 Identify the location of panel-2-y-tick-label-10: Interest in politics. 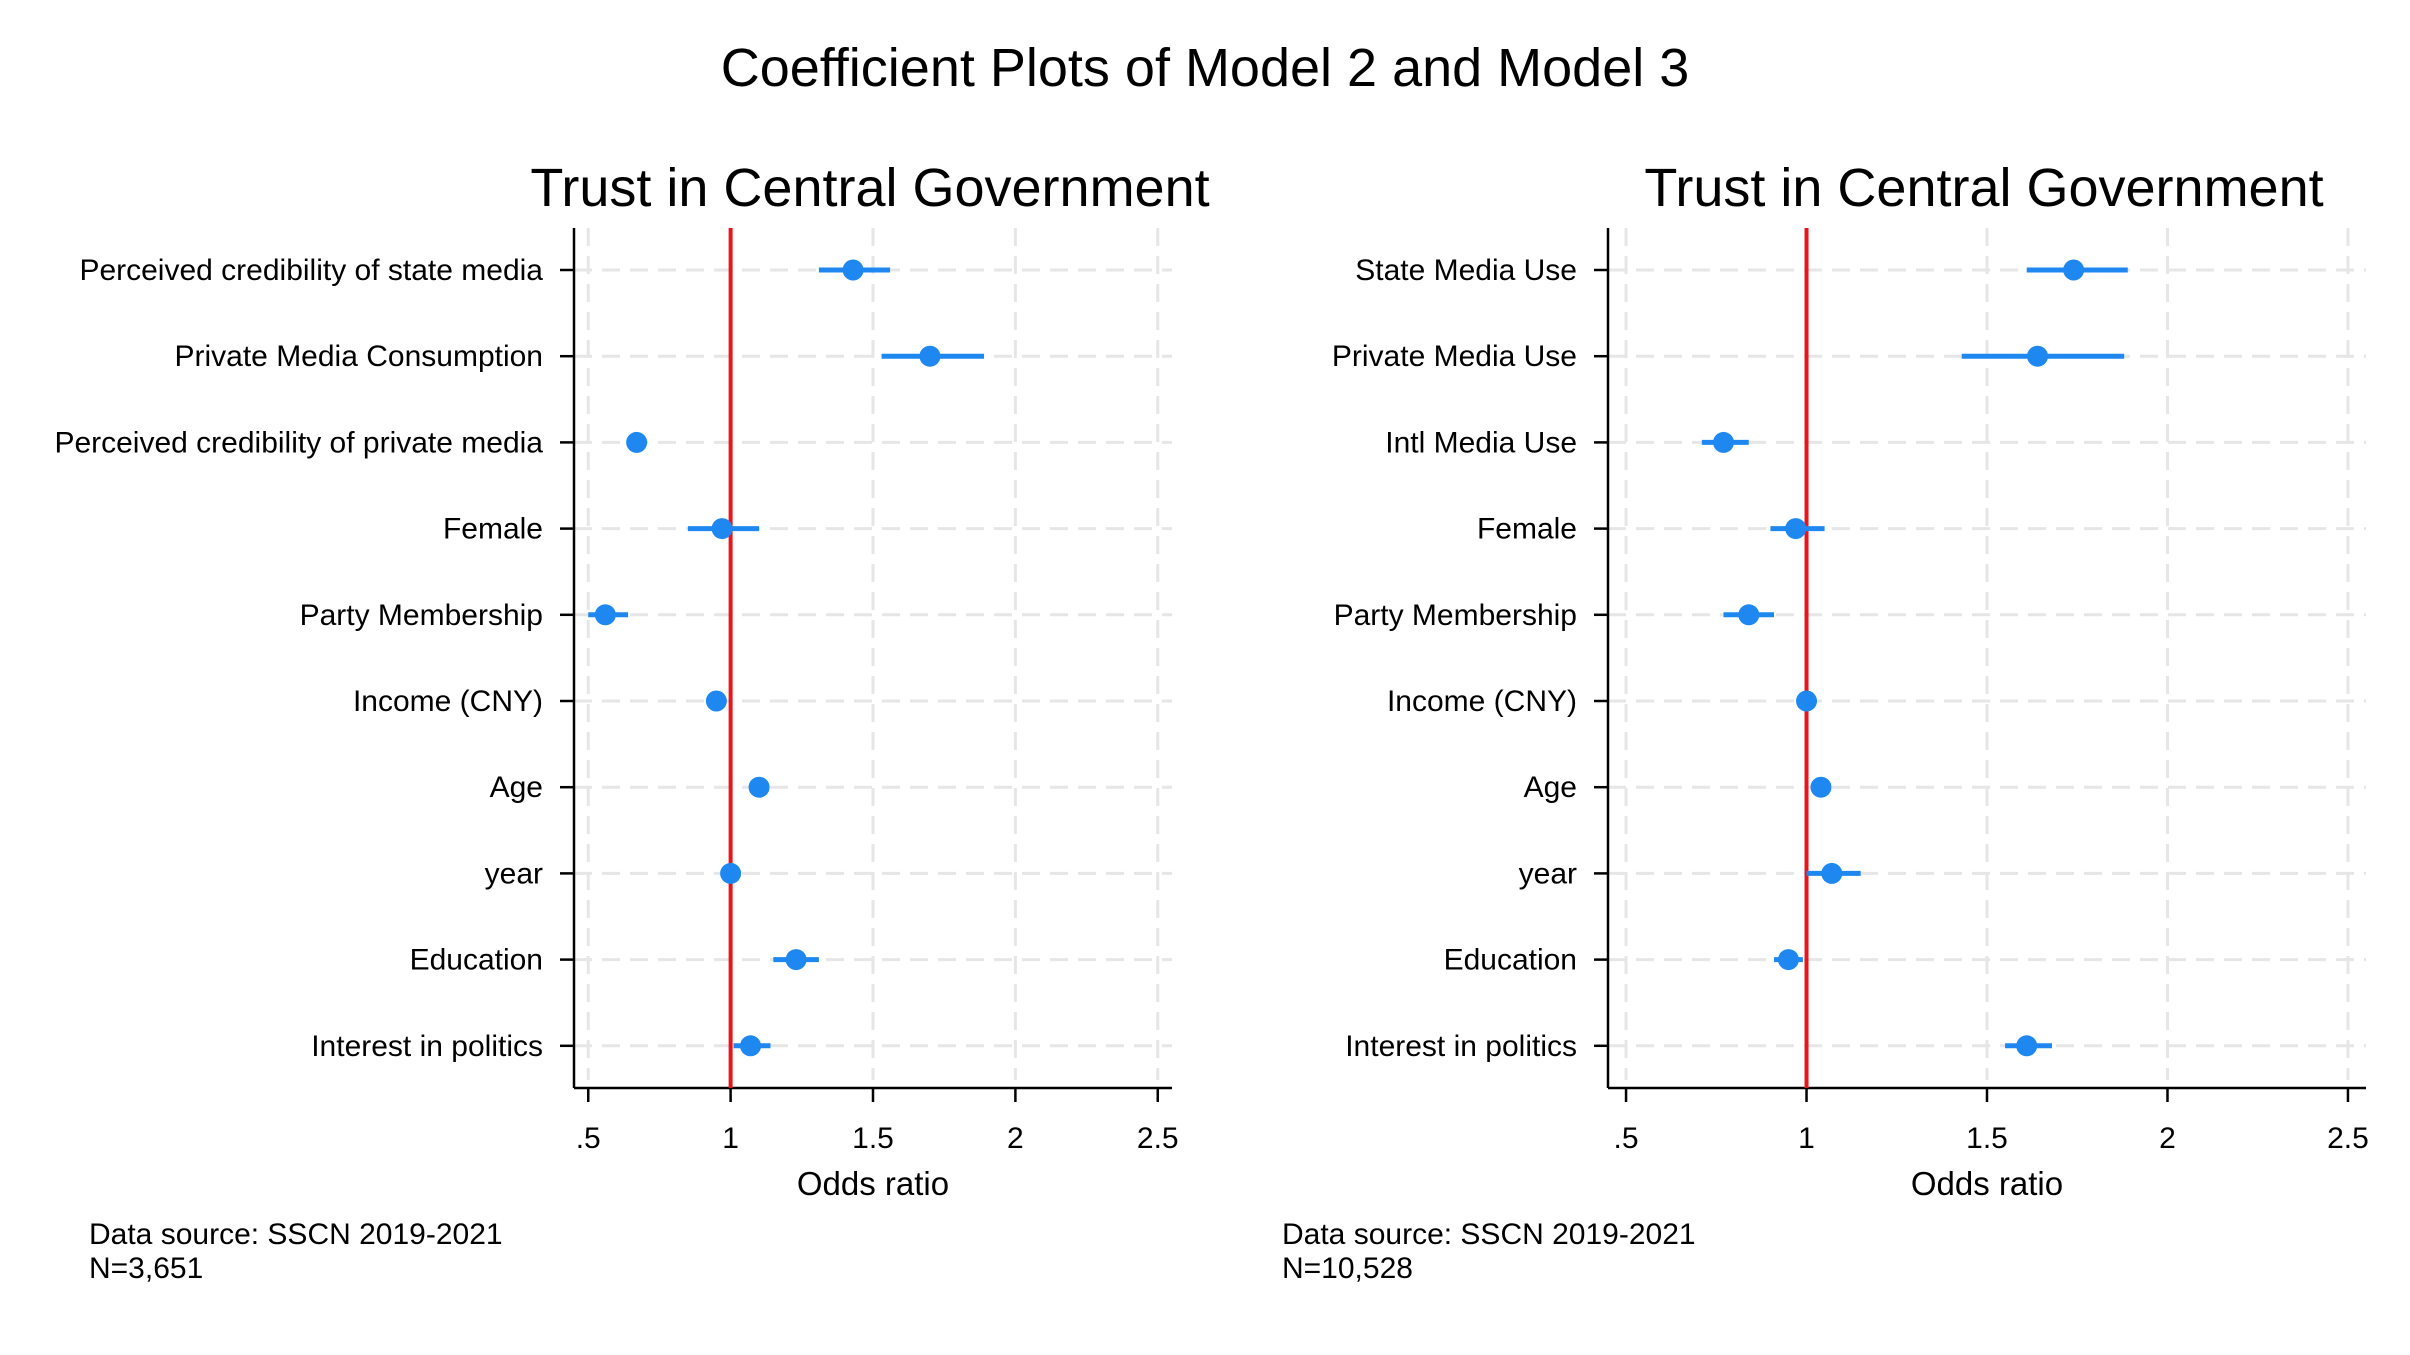
(1461, 1046).